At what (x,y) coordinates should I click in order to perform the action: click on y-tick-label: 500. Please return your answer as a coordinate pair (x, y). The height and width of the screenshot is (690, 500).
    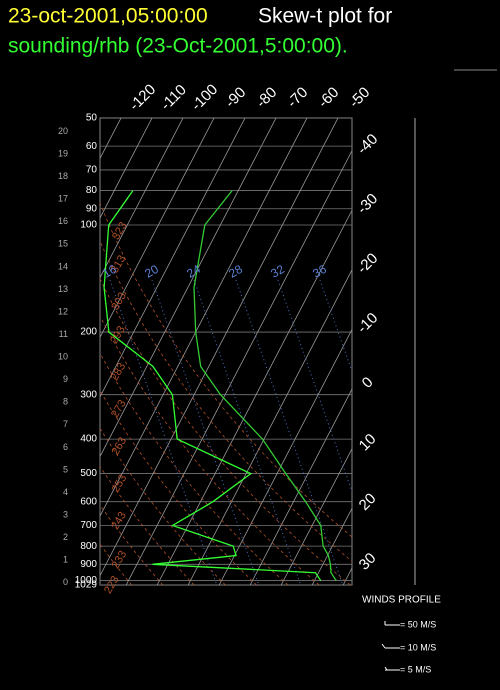
    Looking at the image, I should click on (88, 473).